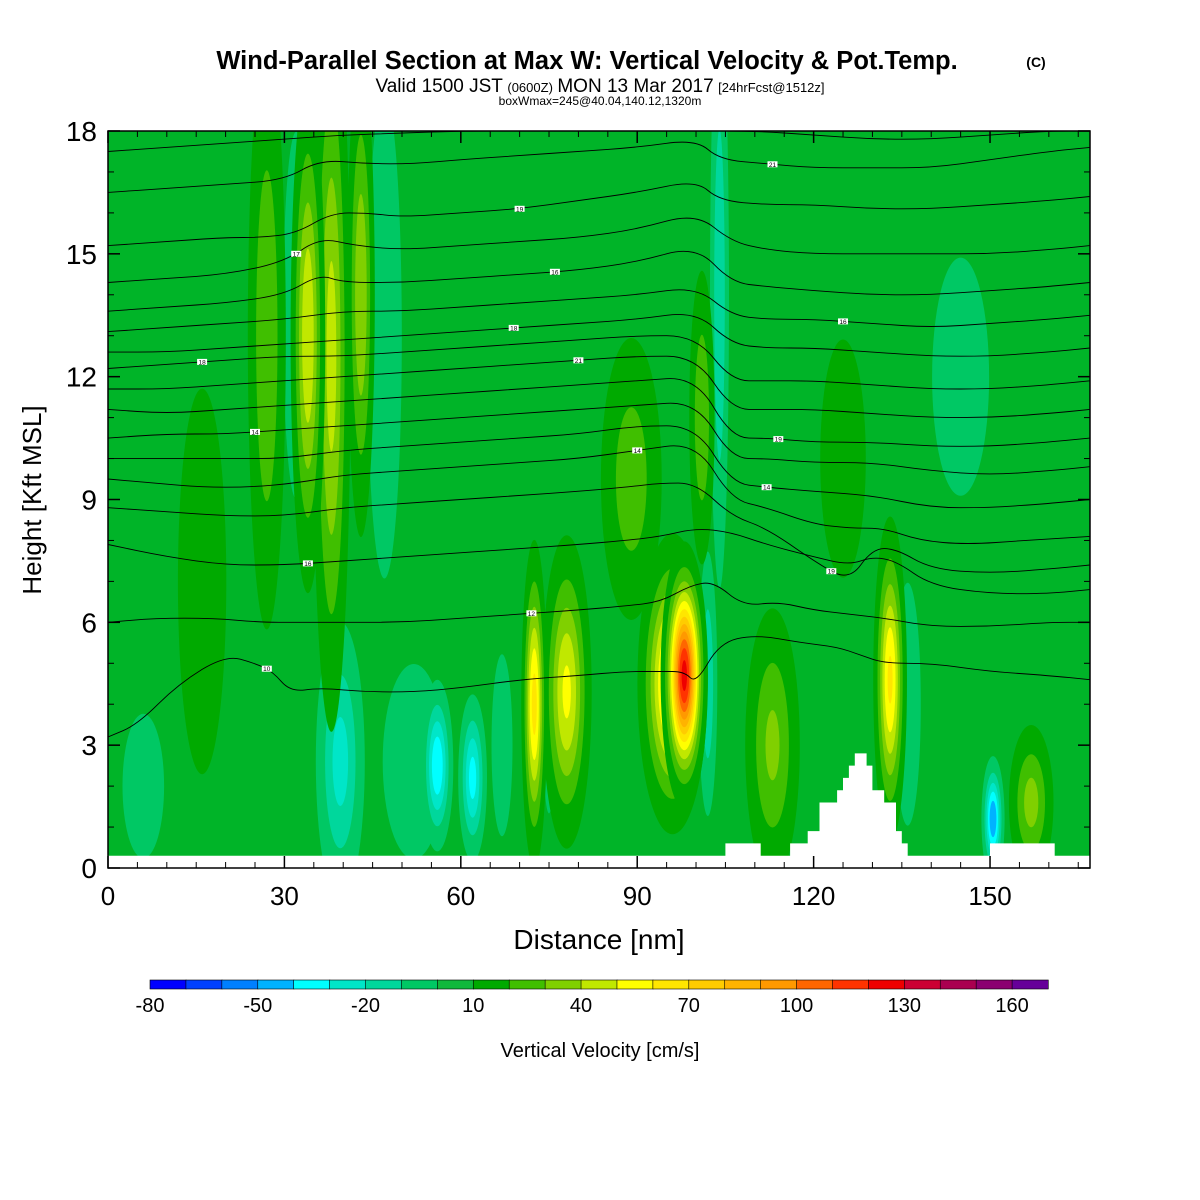 This screenshot has height=1200, width=1200. I want to click on theta-contour-label: 17, so click(297, 254).